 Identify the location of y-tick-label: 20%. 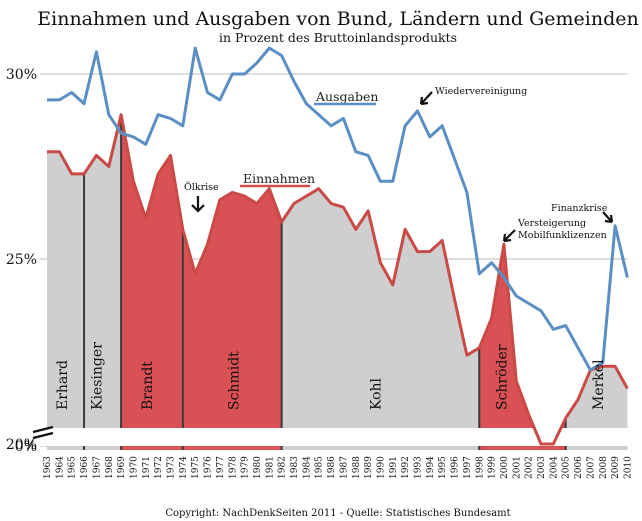
(21, 445).